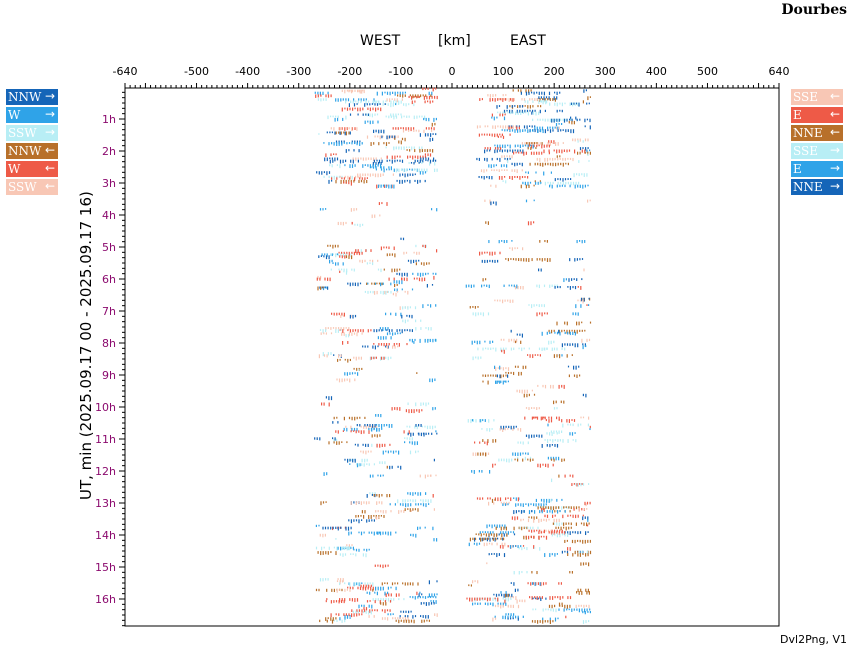 The width and height of the screenshot is (850, 650). I want to click on legend-item-east-1: E ←, so click(817, 115).